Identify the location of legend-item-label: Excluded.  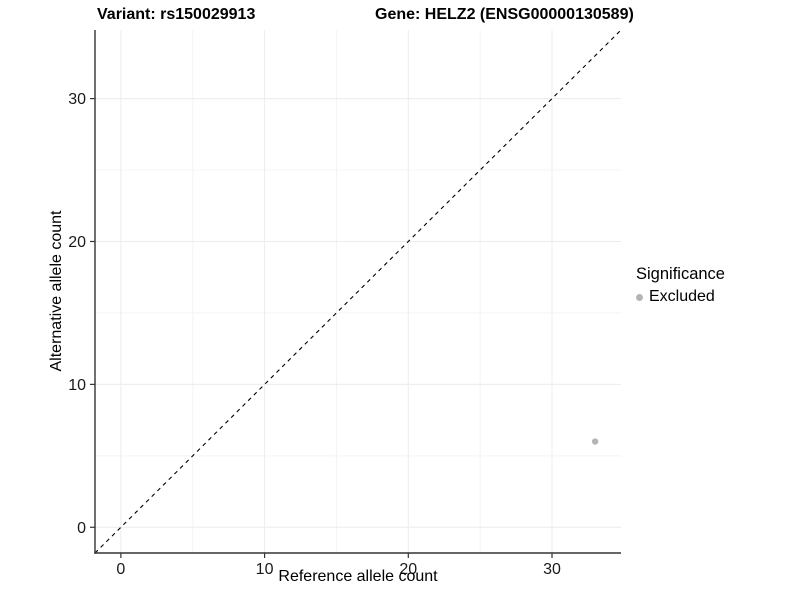
(682, 296).